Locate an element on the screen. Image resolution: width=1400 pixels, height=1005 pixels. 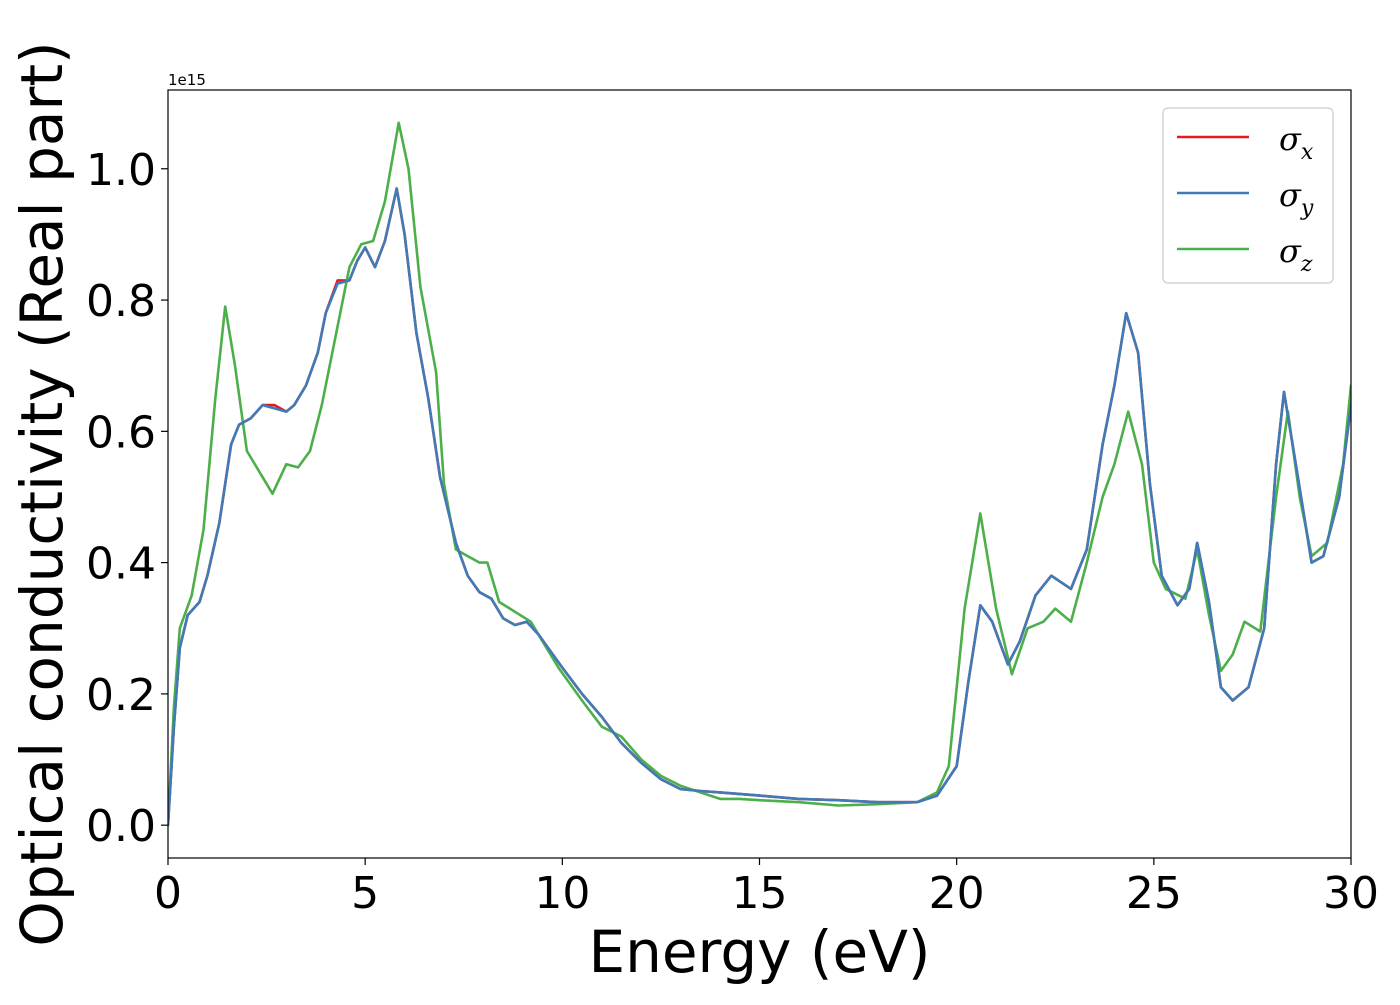
x-tick-label: 30 is located at coordinates (1351, 893).